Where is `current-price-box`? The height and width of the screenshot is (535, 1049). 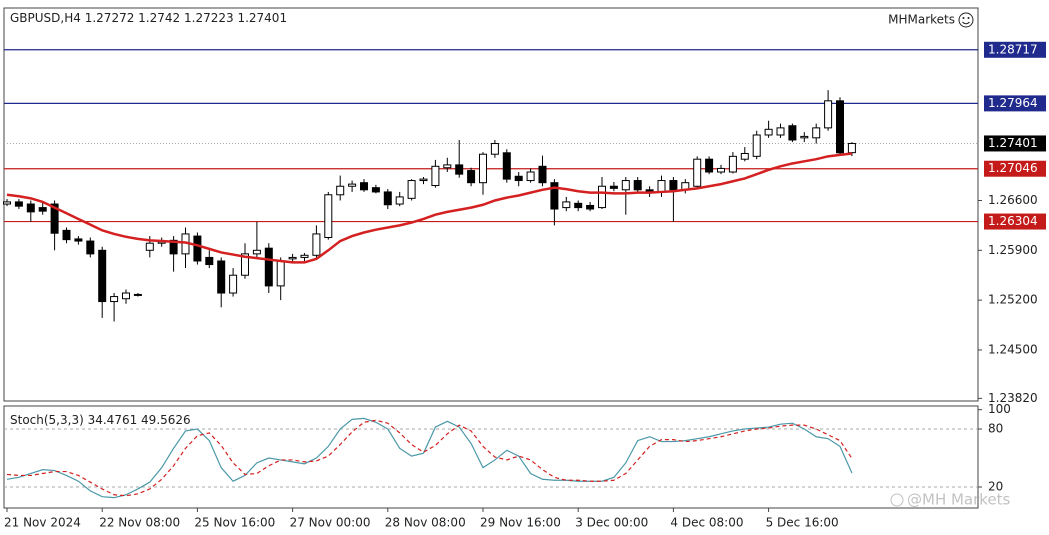 current-price-box is located at coordinates (1015, 143).